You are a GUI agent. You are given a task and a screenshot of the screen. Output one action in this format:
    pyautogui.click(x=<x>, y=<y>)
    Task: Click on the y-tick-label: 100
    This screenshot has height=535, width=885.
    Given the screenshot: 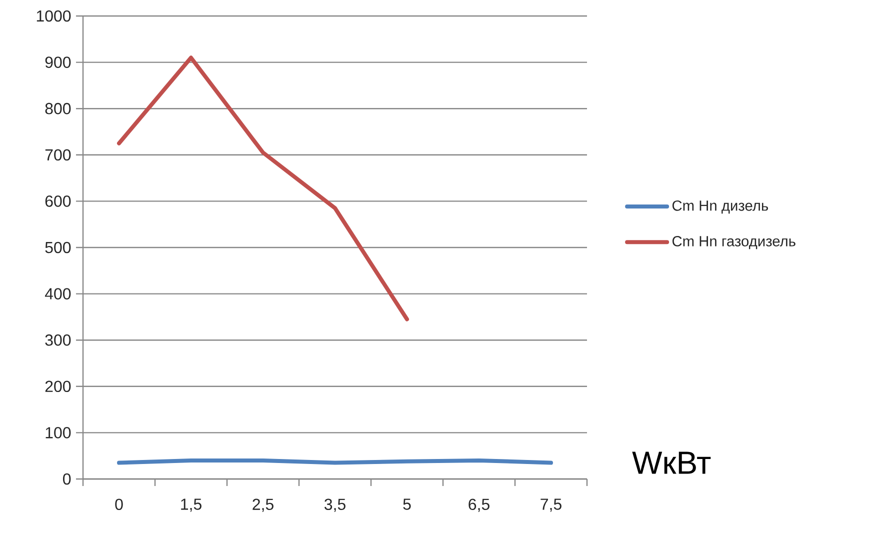 What is the action you would take?
    pyautogui.click(x=58, y=432)
    